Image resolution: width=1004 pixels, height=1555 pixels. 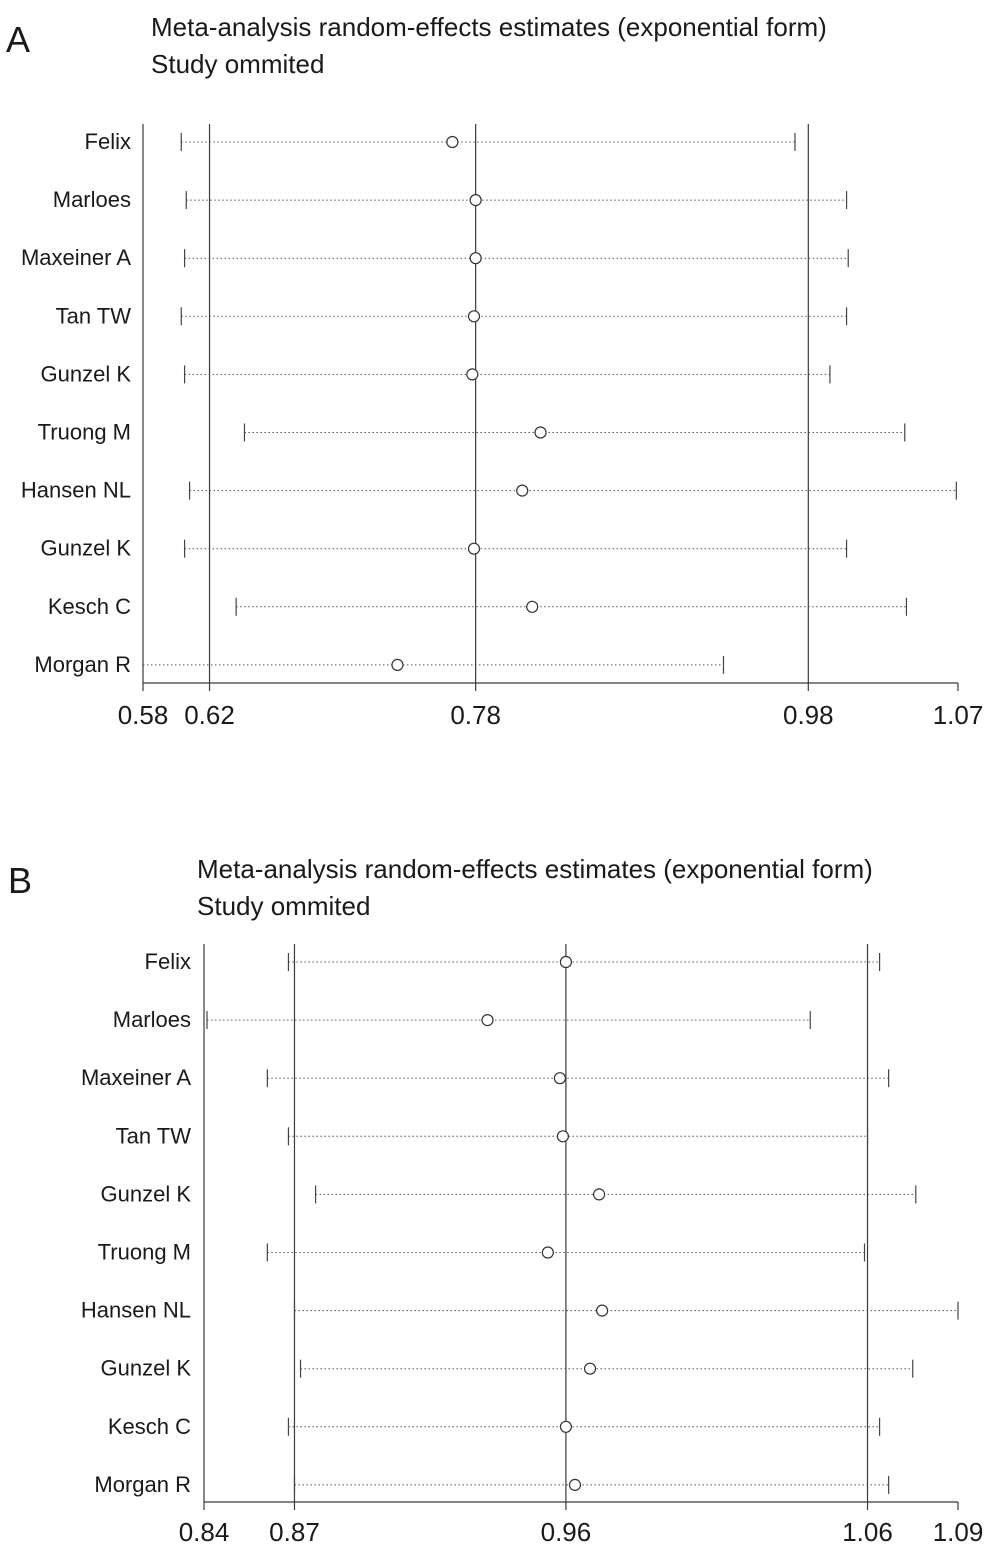 I want to click on x-tick-label: 0.58, so click(x=143, y=715).